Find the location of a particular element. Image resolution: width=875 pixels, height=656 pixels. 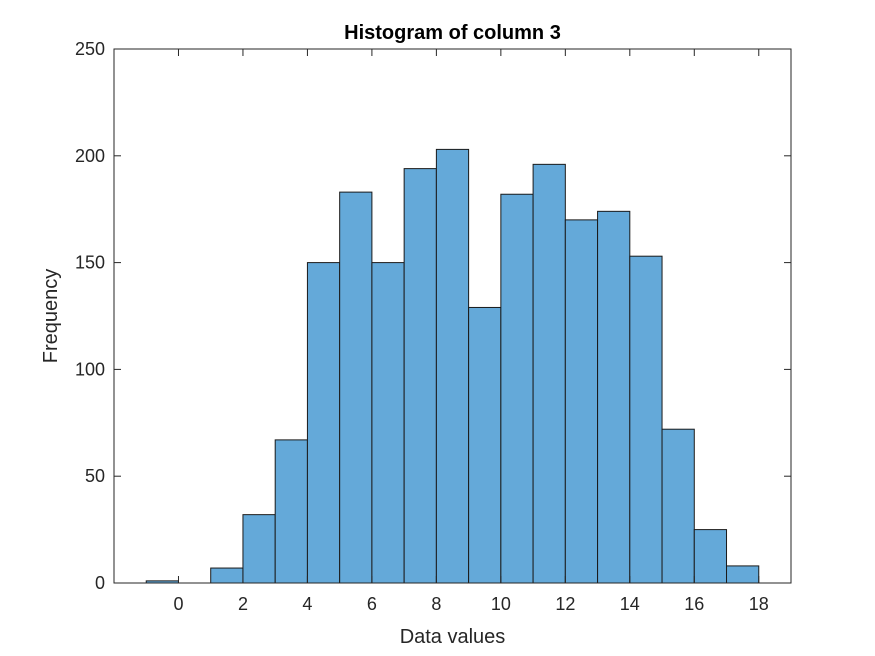

y-tick-label: 50 is located at coordinates (95, 476).